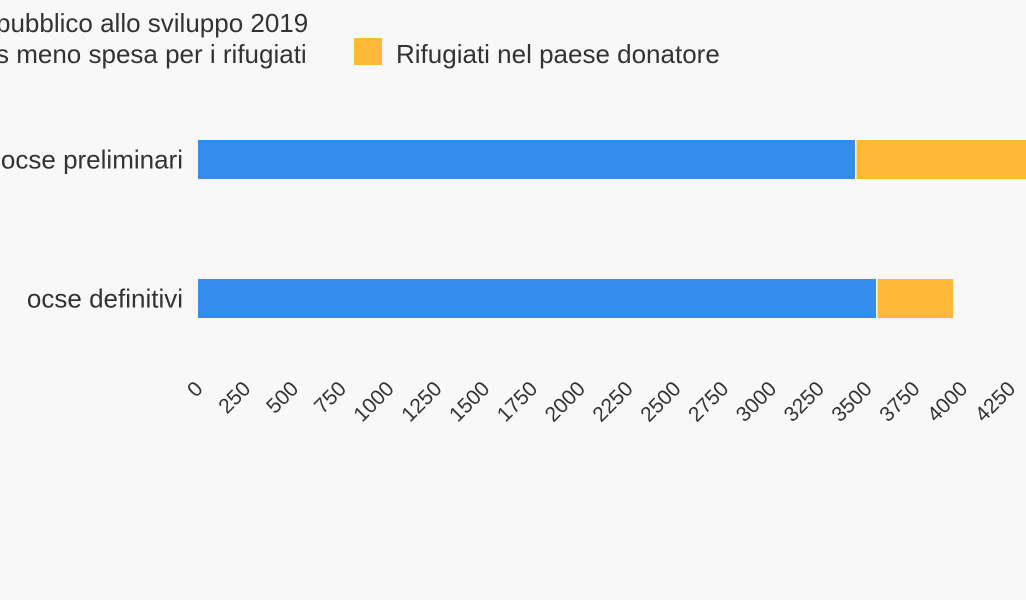  I want to click on x-tick-label: 3000, so click(756, 401).